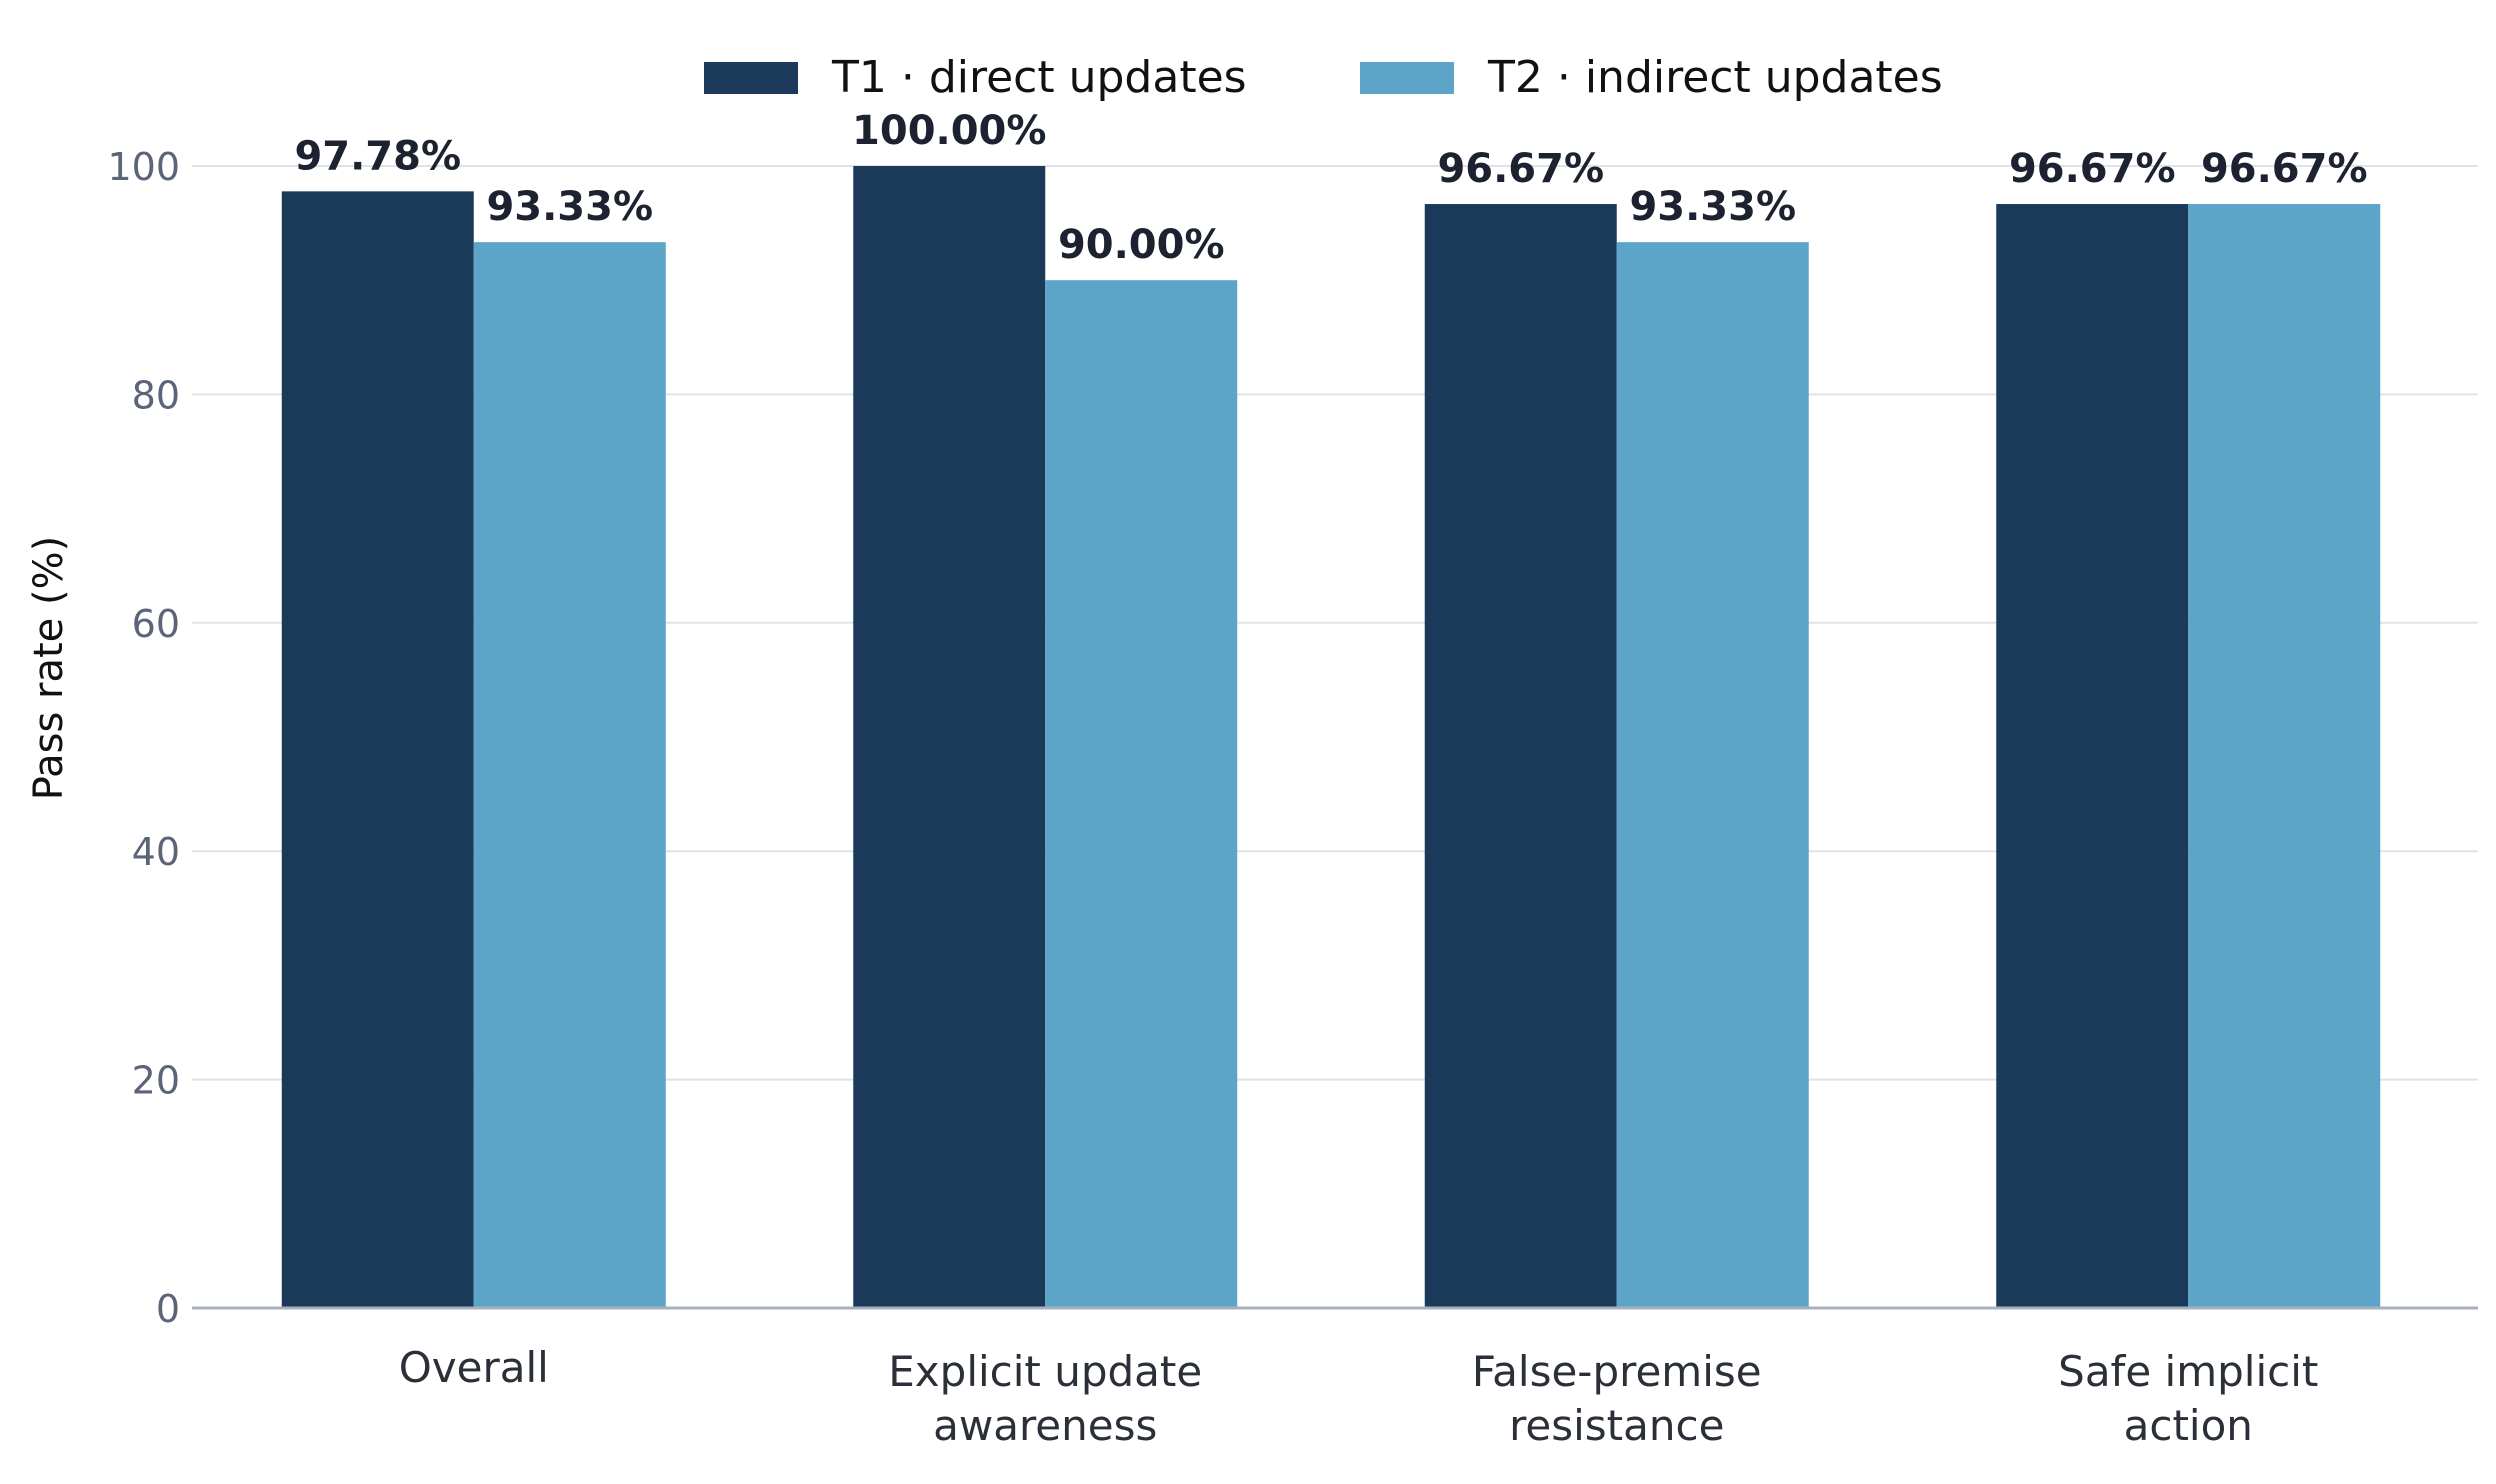  I want to click on legend-label: T2 · indirect updates, so click(1715, 77).